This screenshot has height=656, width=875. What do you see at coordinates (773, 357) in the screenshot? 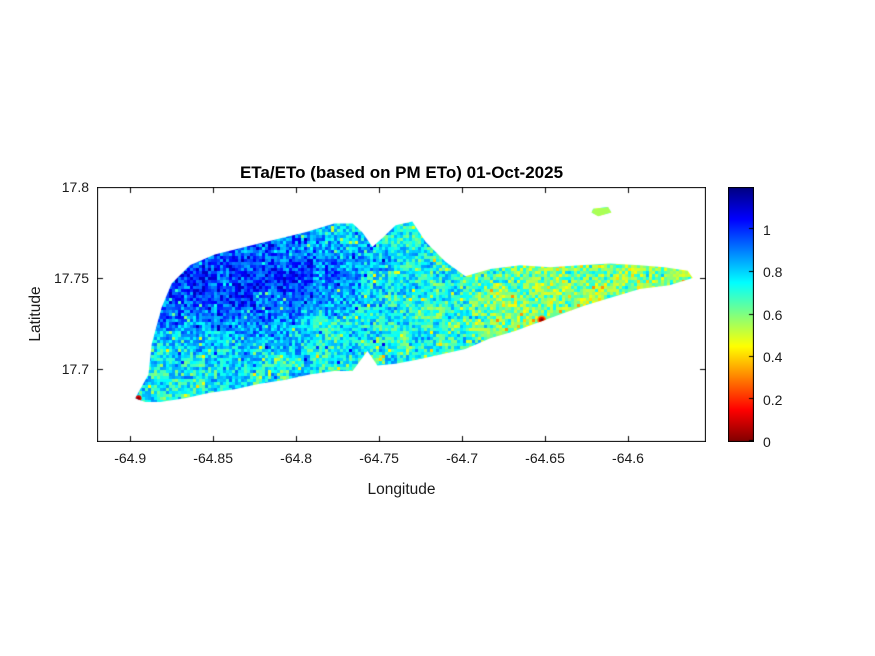
I see `colorbar-tick-label: 0.4` at bounding box center [773, 357].